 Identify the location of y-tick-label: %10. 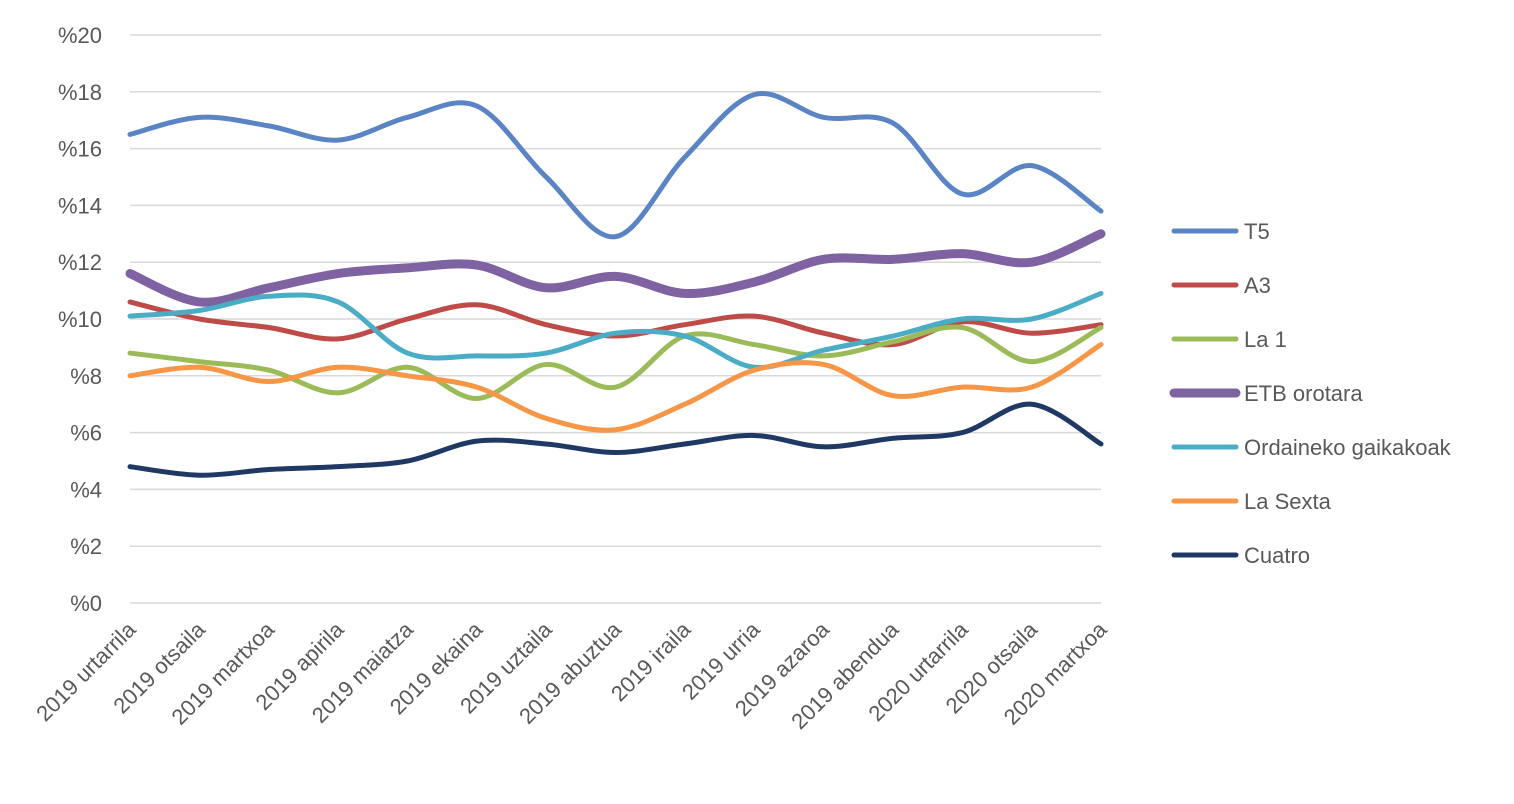
(80, 319).